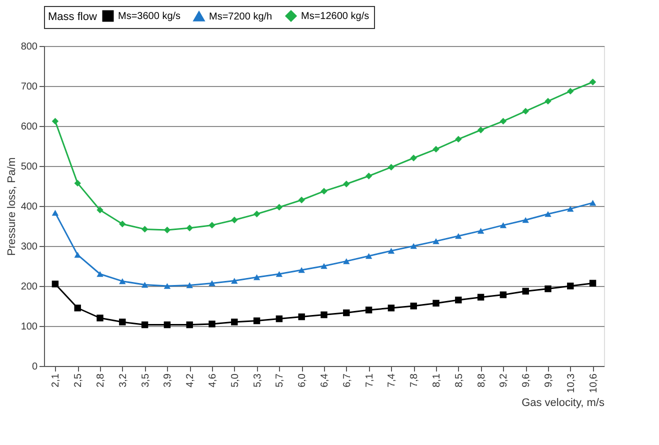  Describe the element at coordinates (149, 16) in the screenshot. I see `legend-label: Ms=3600 kg/s` at that location.